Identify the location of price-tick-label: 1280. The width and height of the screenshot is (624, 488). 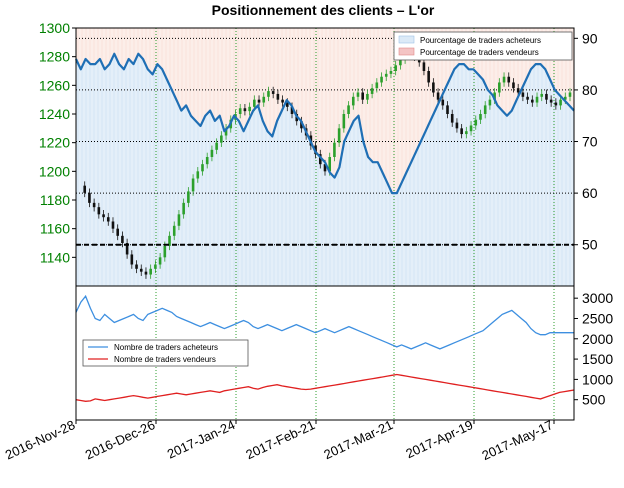
(54, 57).